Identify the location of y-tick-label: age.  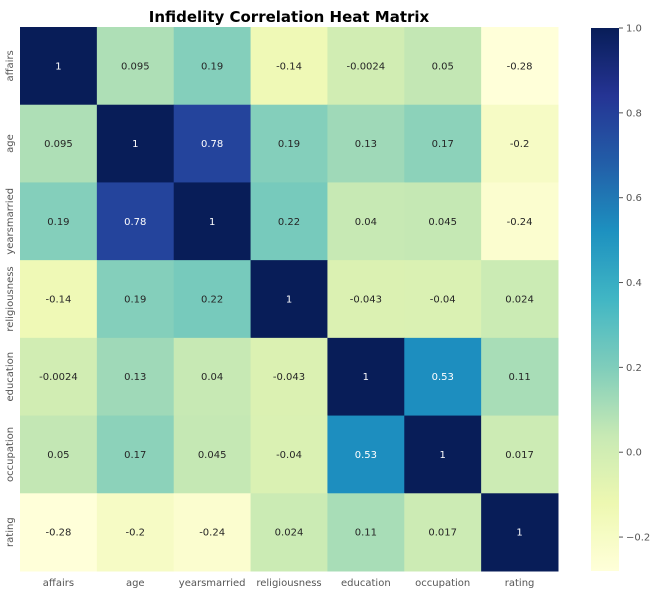
(10, 143).